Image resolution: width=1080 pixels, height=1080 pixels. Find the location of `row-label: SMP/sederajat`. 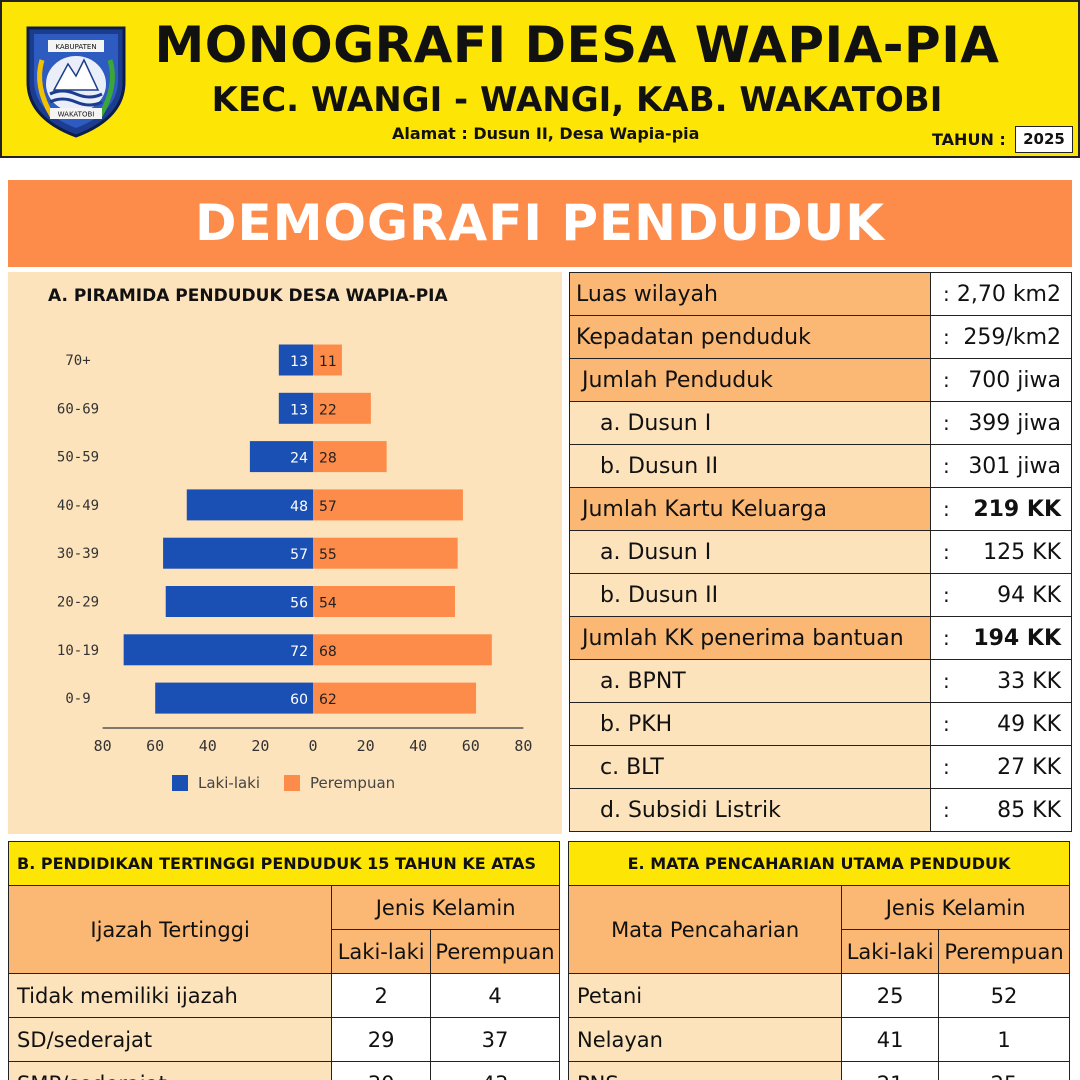

row-label: SMP/sederajat is located at coordinates (170, 1070).